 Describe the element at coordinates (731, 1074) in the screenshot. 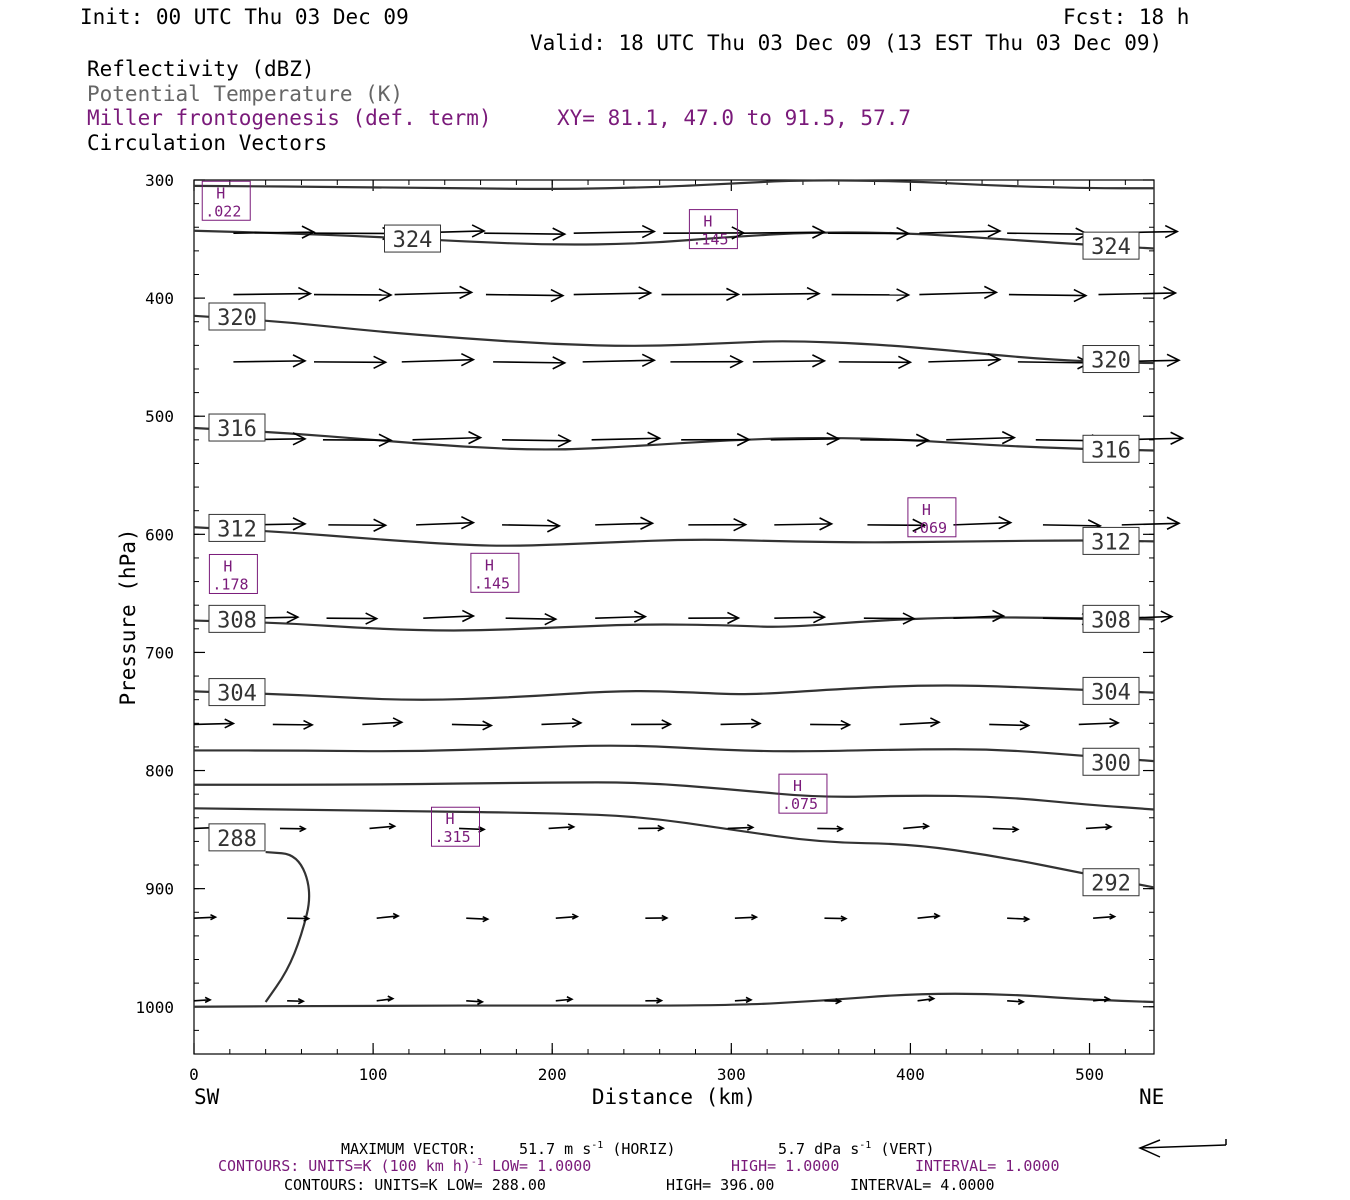

I see `x-tick-label: 300` at that location.